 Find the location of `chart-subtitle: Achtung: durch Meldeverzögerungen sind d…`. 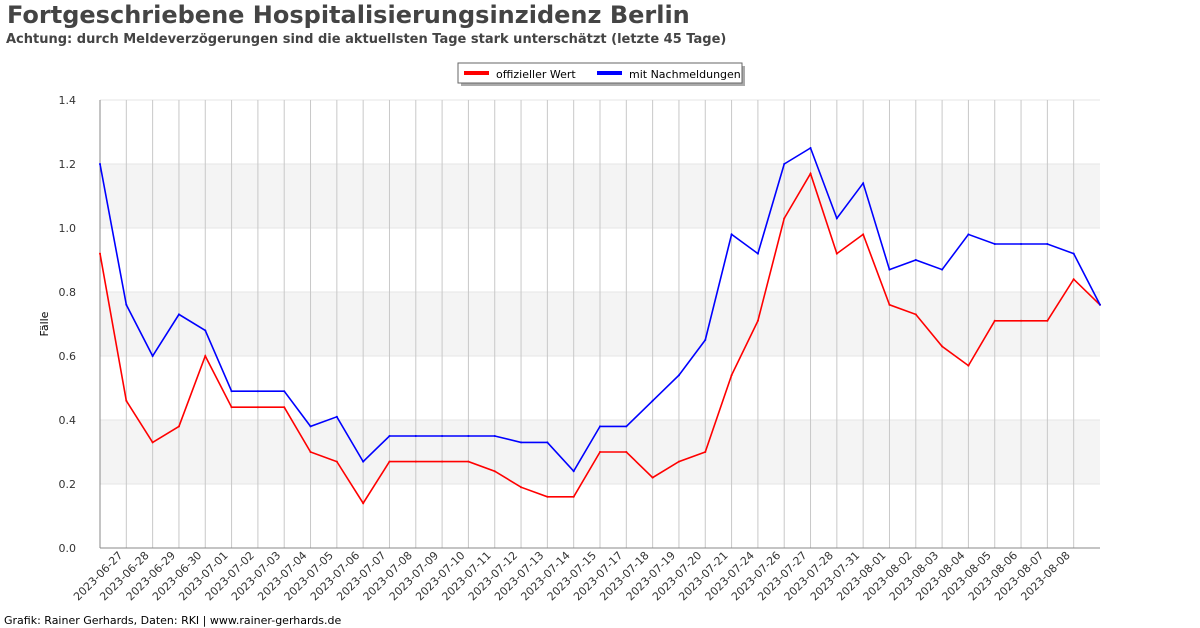

chart-subtitle: Achtung: durch Meldeverzögerungen sind d… is located at coordinates (366, 39).